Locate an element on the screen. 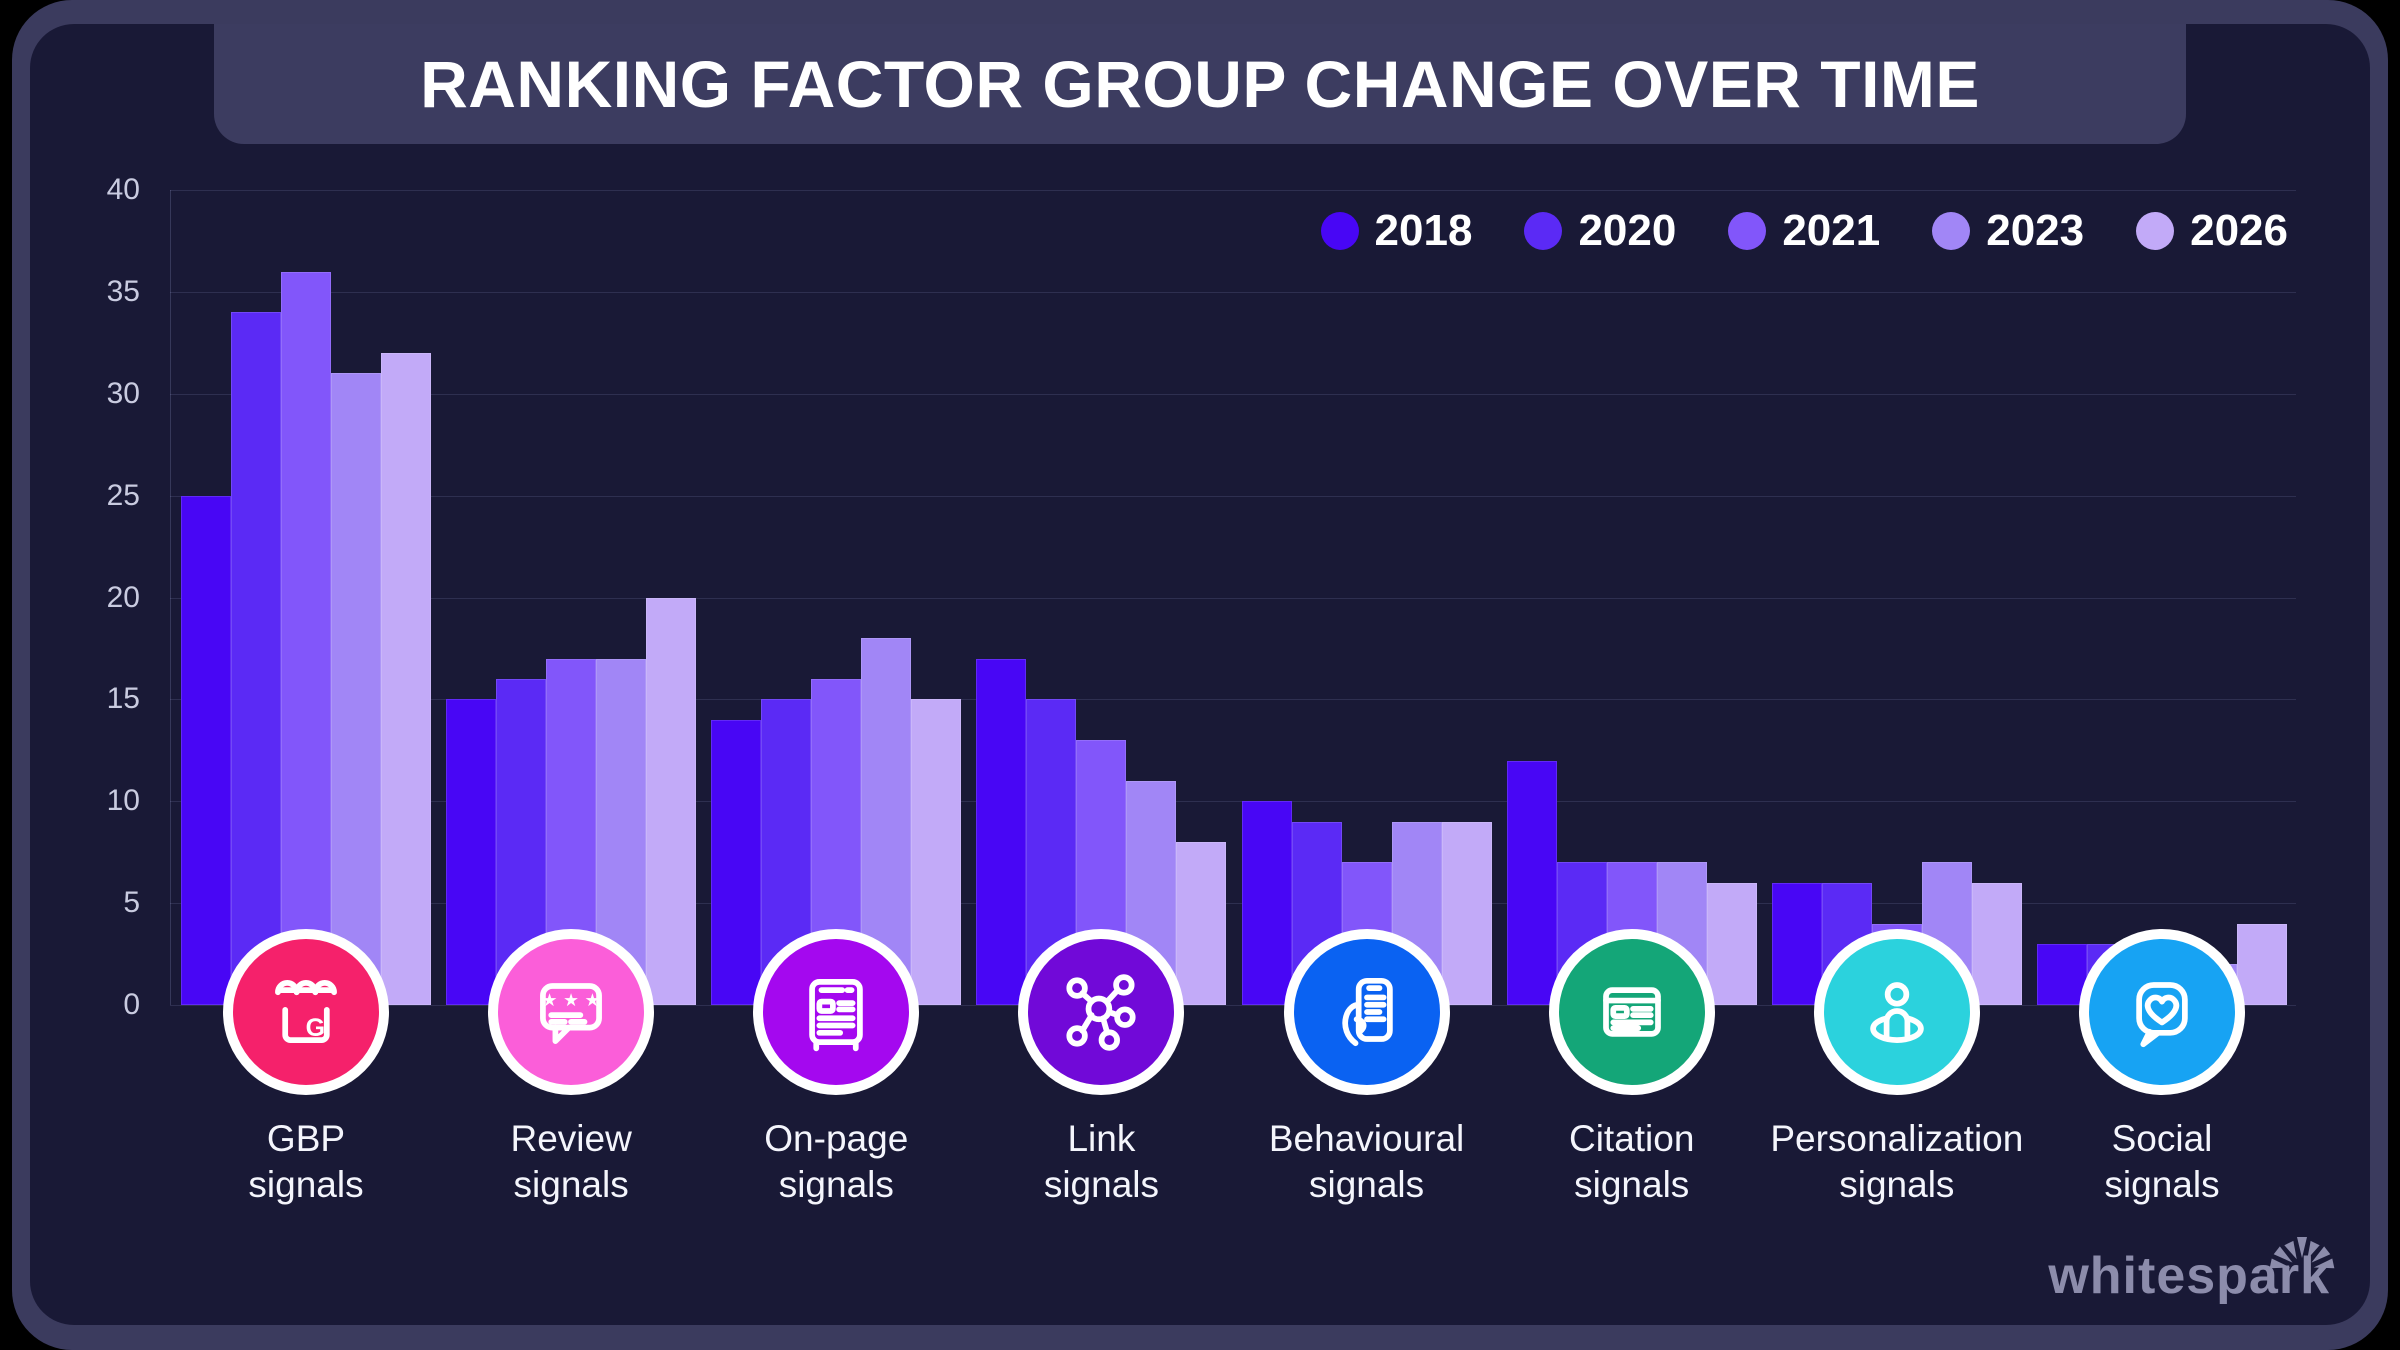  category-label: Personalization signals is located at coordinates (1897, 1161).